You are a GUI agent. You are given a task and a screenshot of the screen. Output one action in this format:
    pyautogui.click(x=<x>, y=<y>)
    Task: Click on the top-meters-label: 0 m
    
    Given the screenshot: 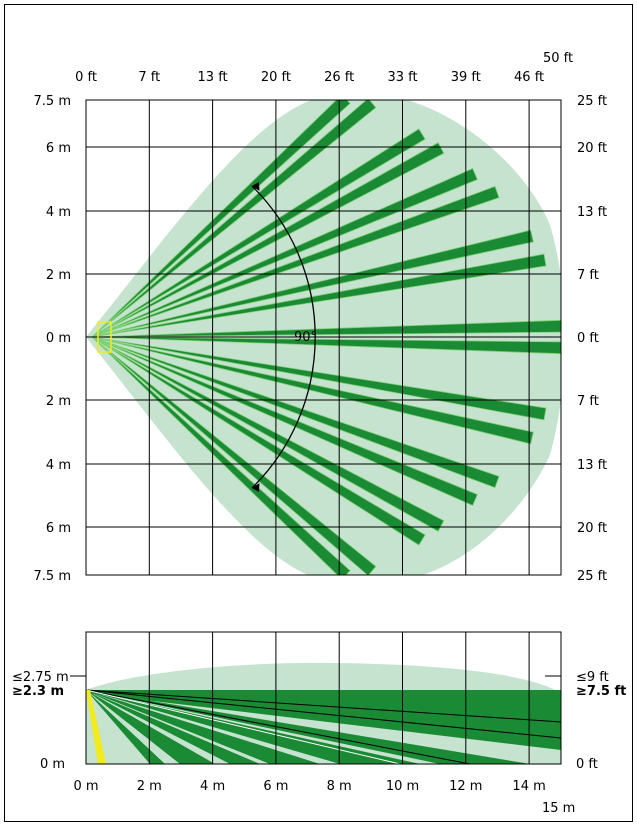 What is the action you would take?
    pyautogui.click(x=58, y=338)
    